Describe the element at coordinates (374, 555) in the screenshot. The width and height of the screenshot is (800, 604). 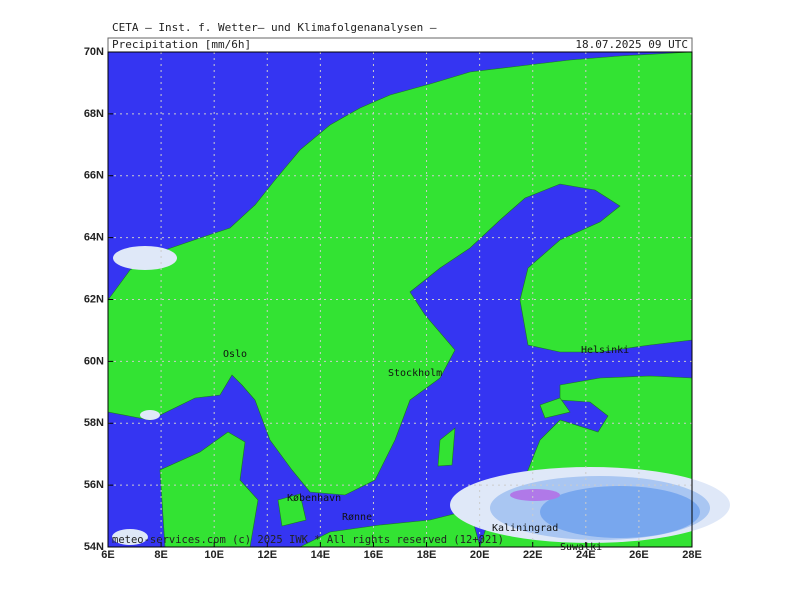
I see `x-tick-label: 16E` at that location.